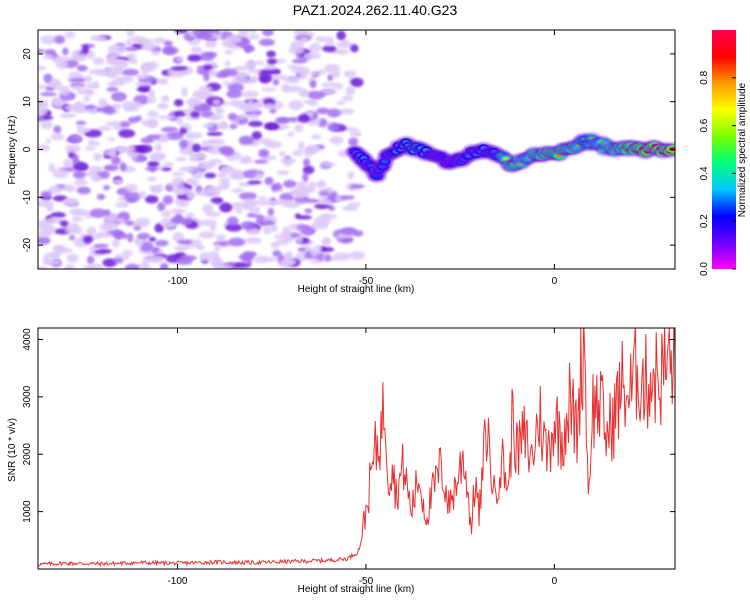 This screenshot has width=750, height=600. I want to click on colorbar-tick-label: 0.0, so click(704, 269).